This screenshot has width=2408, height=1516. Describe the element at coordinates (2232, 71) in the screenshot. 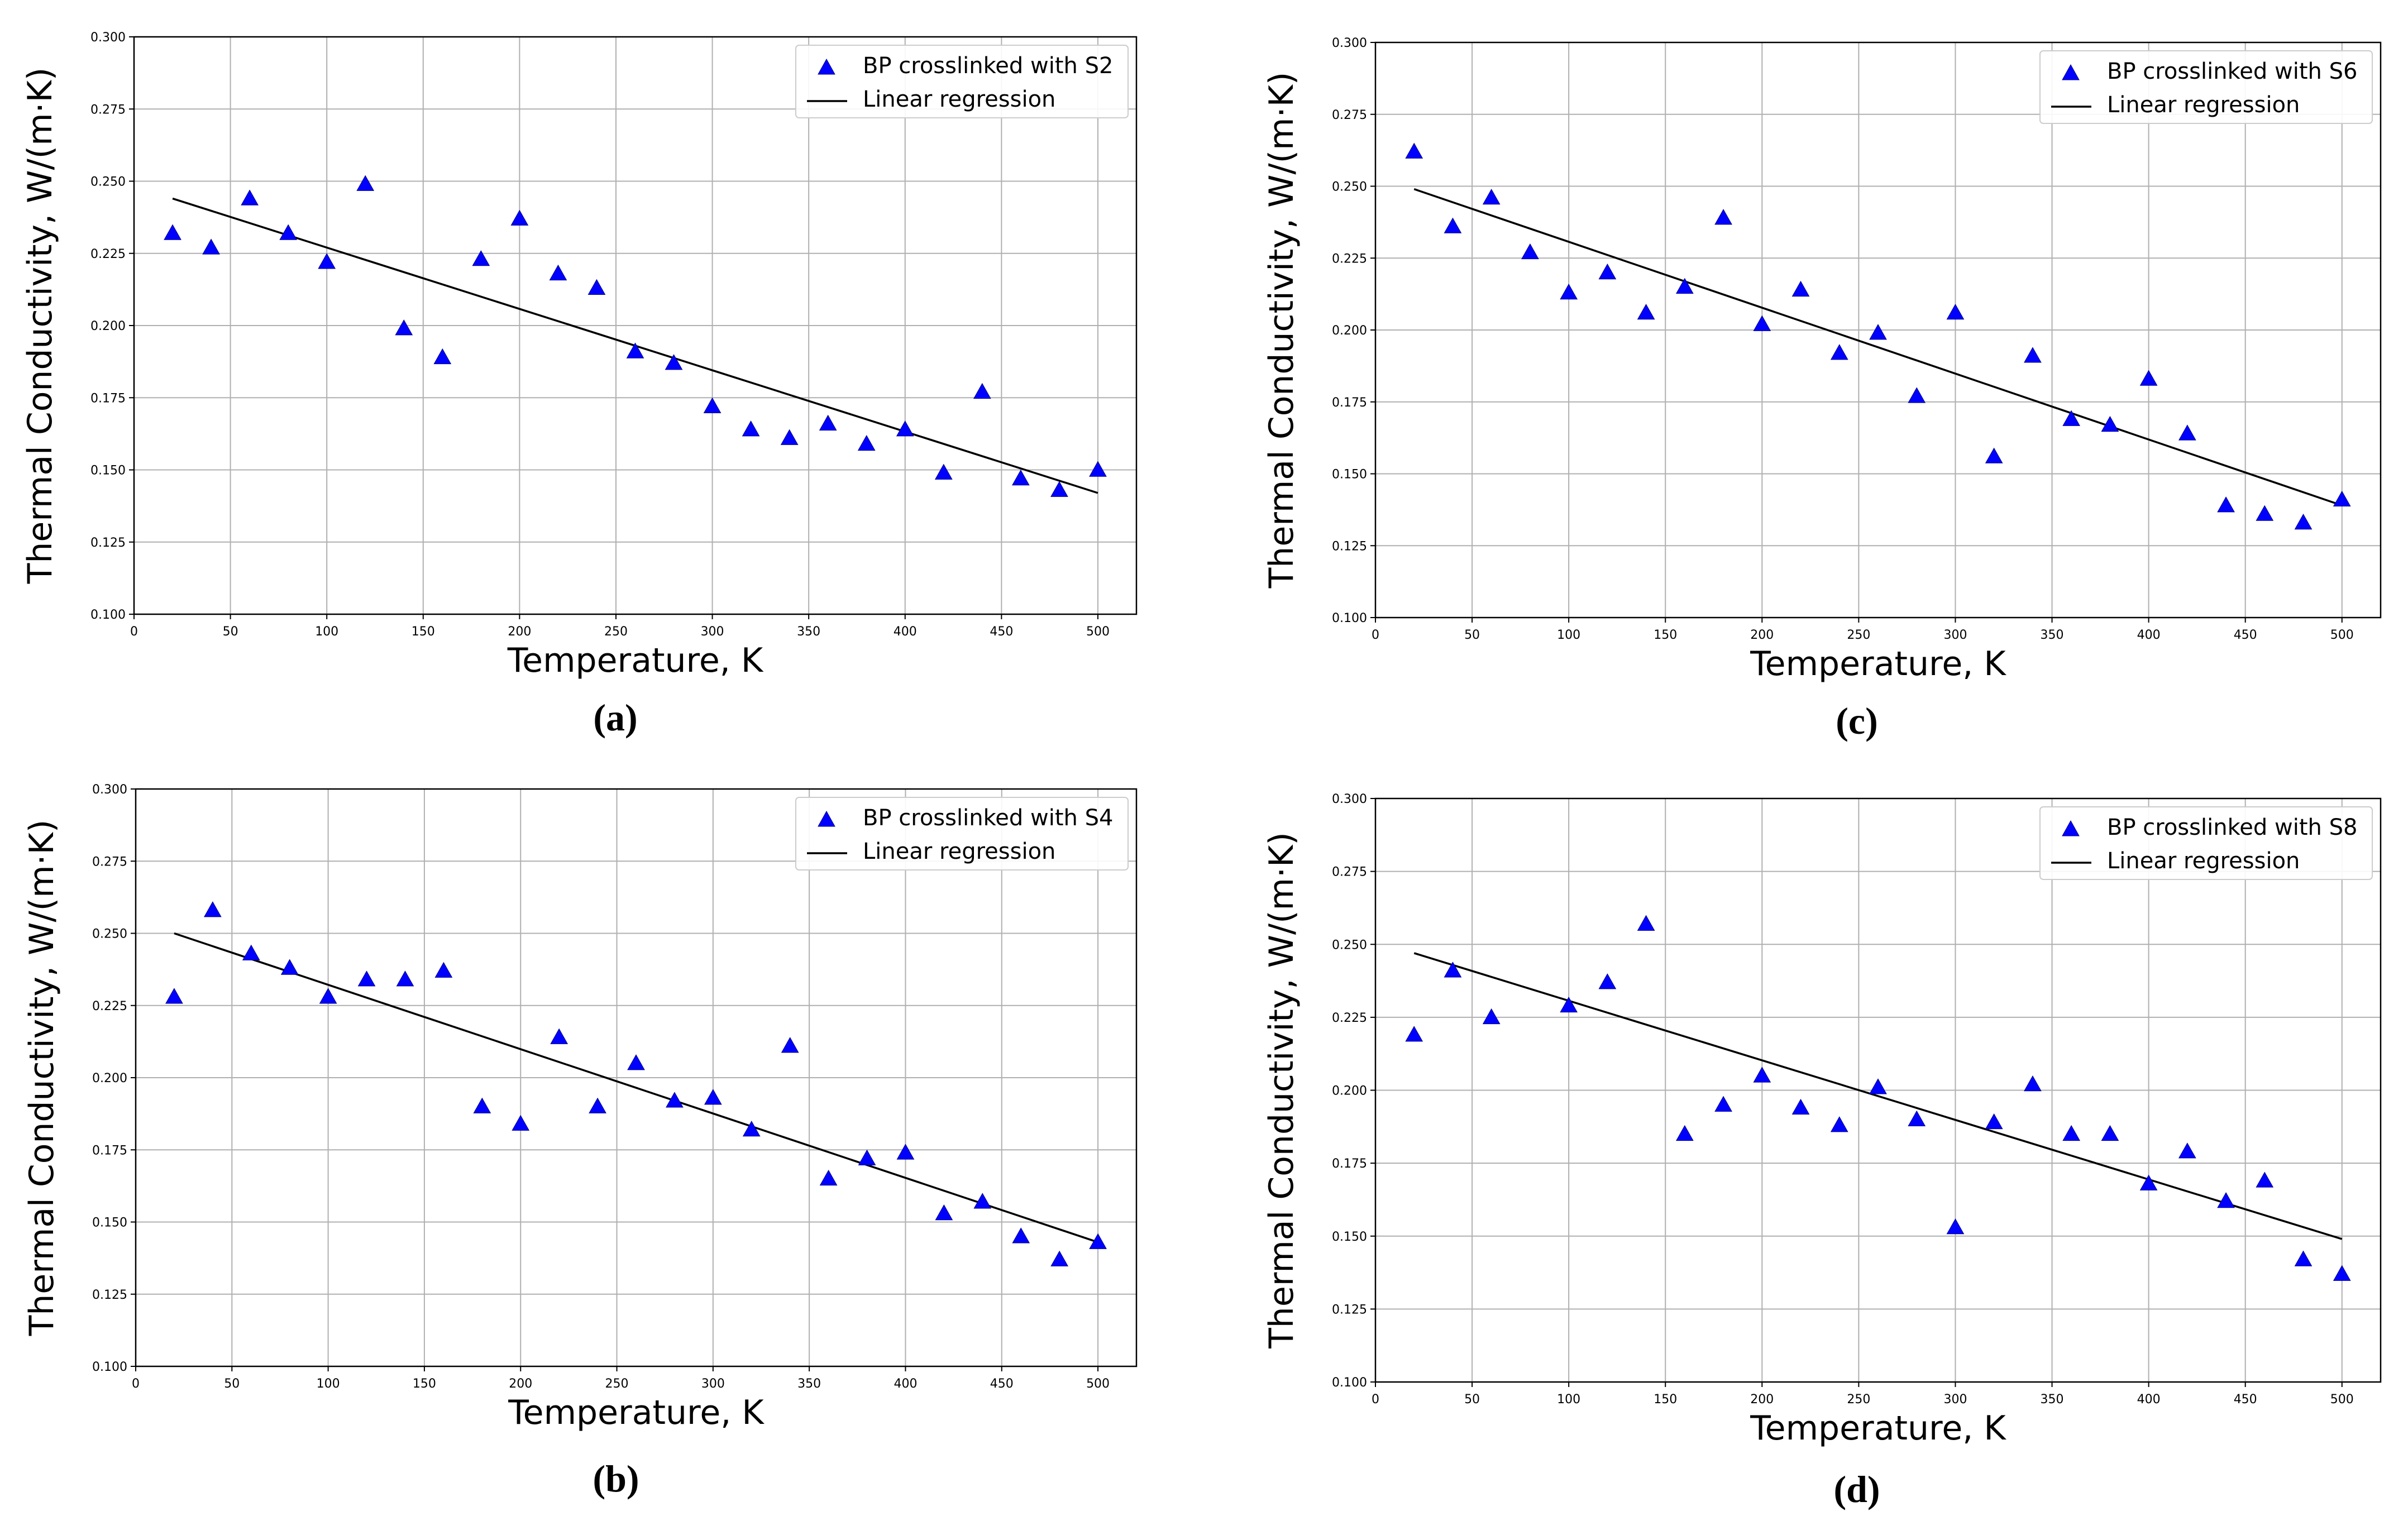

I see `legend-label-series: BP crosslinked with S6` at that location.